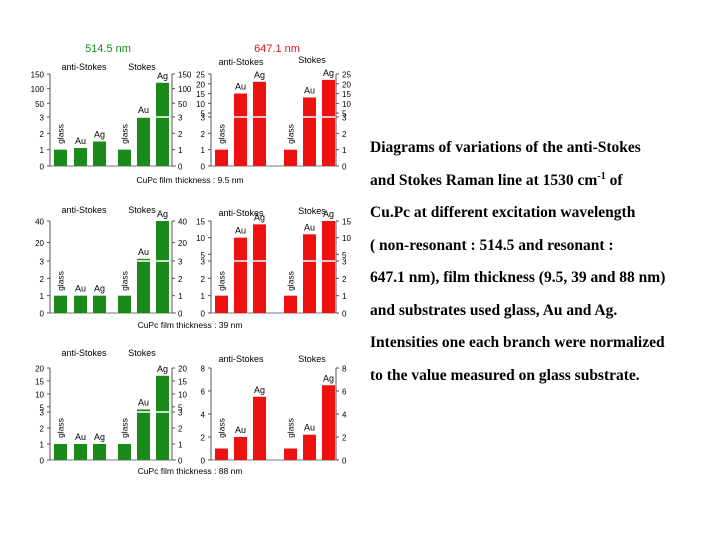  Describe the element at coordinates (344, 392) in the screenshot. I see `axis-tick-label: 6` at that location.